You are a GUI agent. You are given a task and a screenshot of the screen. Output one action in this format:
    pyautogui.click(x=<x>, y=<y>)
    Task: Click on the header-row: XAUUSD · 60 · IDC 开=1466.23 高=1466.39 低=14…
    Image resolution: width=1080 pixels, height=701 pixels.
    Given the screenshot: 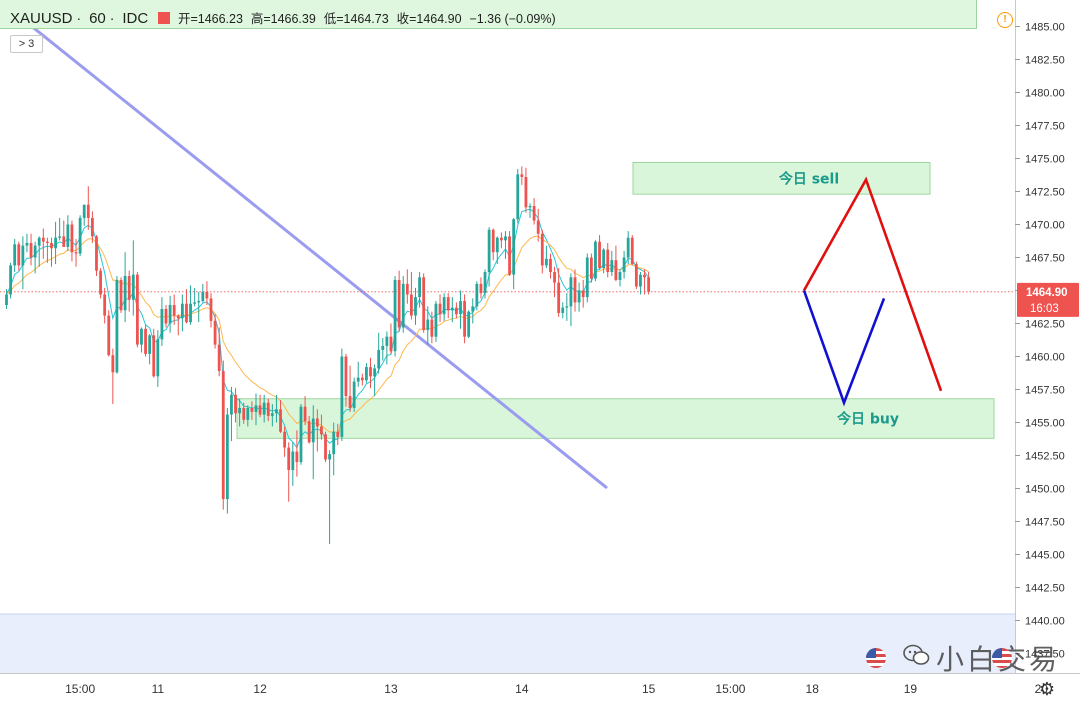 What is the action you would take?
    pyautogui.click(x=285, y=17)
    